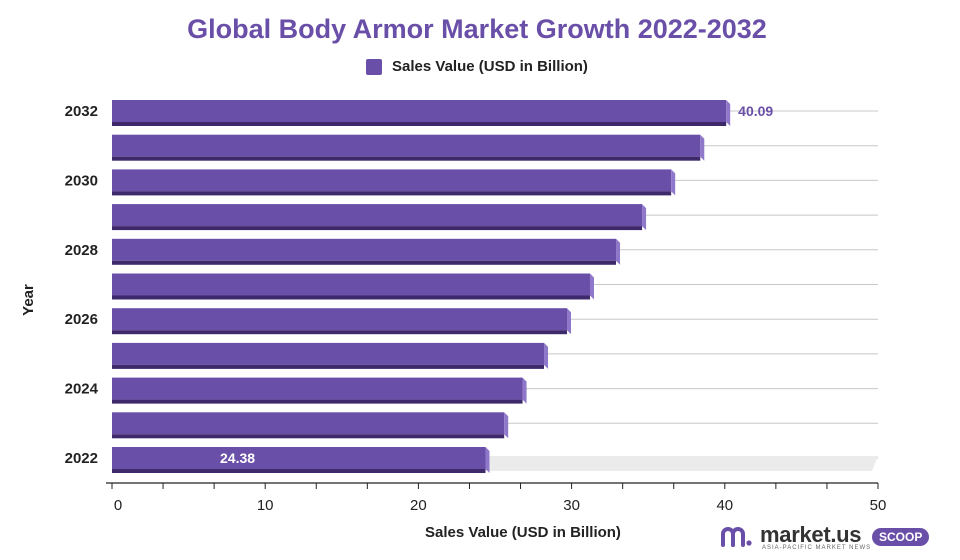  What do you see at coordinates (81, 180) in the screenshot?
I see `y-tick-label: 2030` at bounding box center [81, 180].